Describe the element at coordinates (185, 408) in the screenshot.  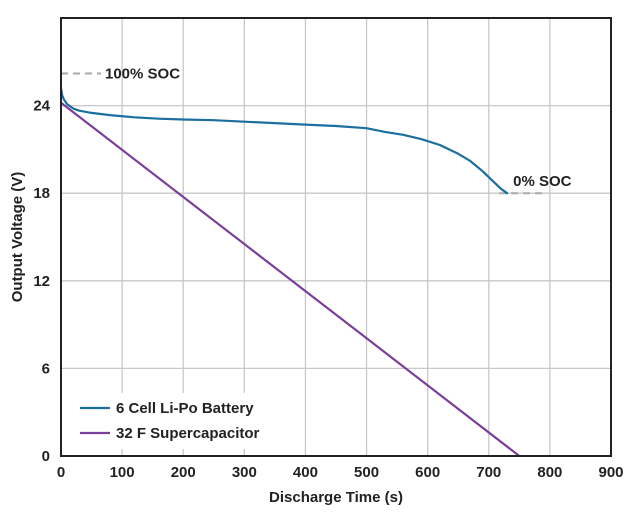
I see `legend-label: 6 Cell Li-Po Battery` at that location.